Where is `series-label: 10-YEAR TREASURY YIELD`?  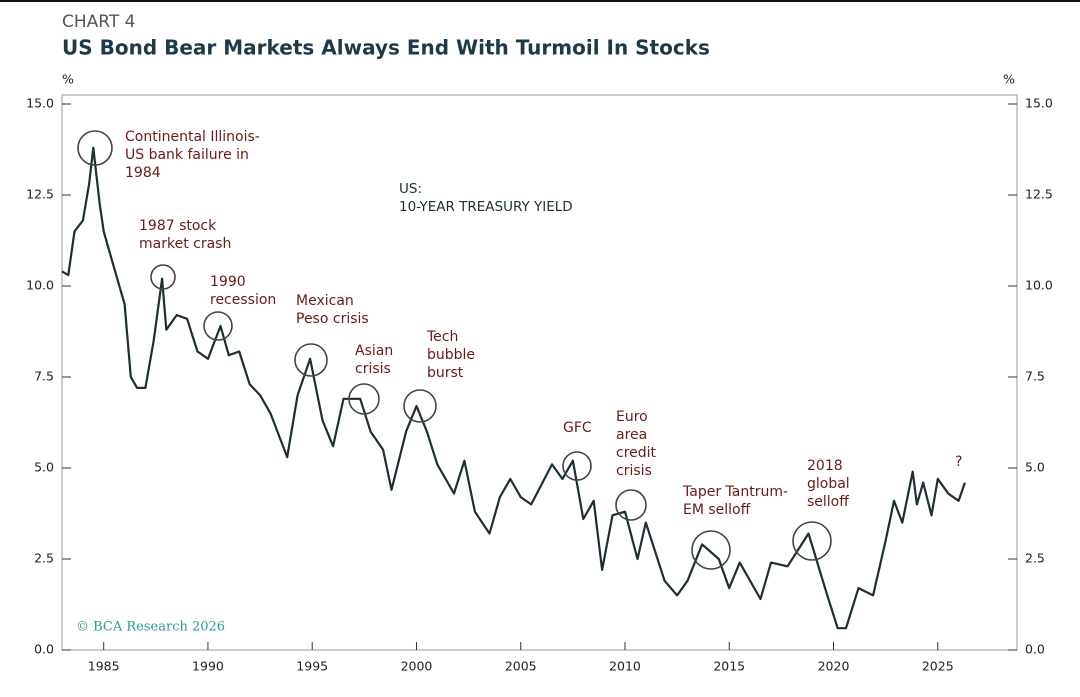
series-label: 10-YEAR TREASURY YIELD is located at coordinates (486, 207).